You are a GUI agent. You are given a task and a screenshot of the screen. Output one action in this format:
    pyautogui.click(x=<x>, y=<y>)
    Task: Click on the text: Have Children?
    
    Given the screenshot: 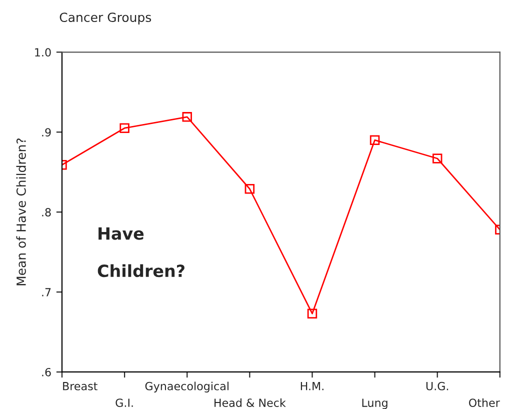 What is the action you would take?
    pyautogui.click(x=141, y=252)
    